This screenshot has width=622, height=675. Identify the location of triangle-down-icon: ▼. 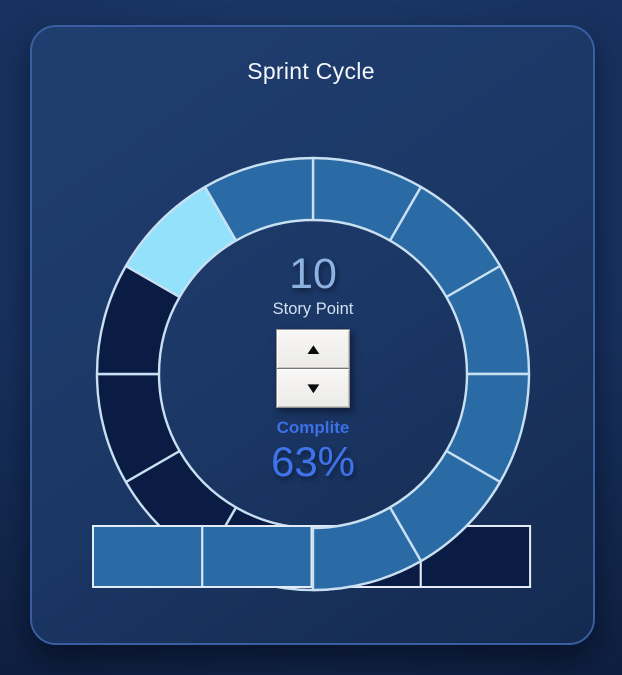
(313, 388).